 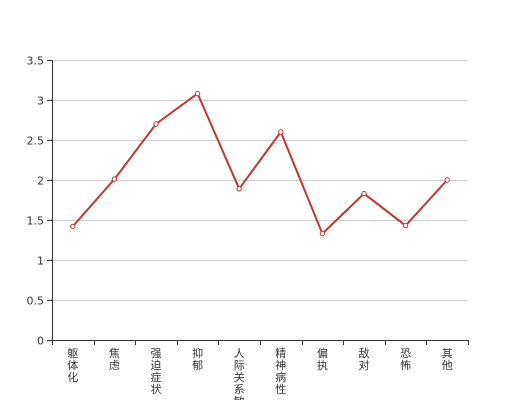 What do you see at coordinates (405, 359) in the screenshot?
I see `x-tick-label: 恐怖` at bounding box center [405, 359].